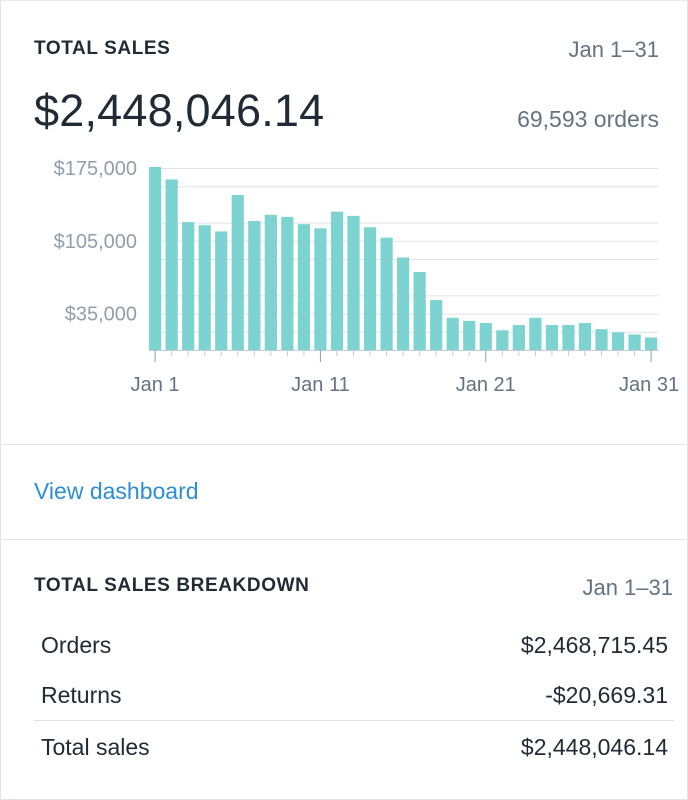  What do you see at coordinates (172, 585) in the screenshot?
I see `breakdown-title: TOTAL SALES BREAKDOWN` at bounding box center [172, 585].